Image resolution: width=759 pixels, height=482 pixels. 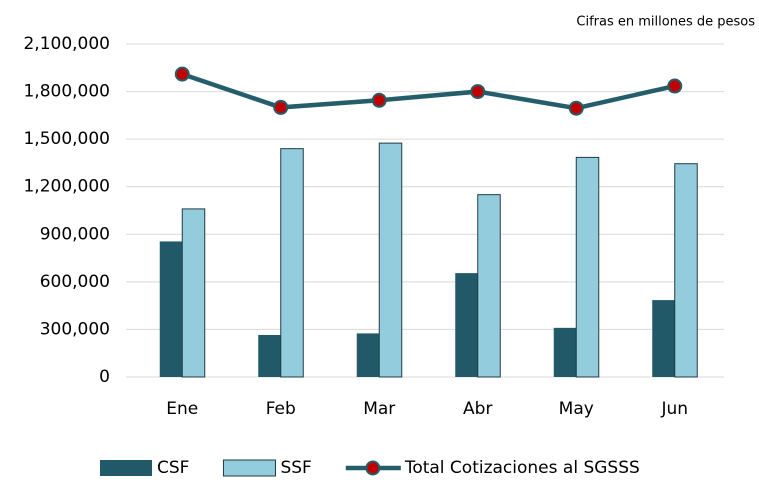 I want to click on y-tick-label: 2,100,000, so click(x=66, y=44).